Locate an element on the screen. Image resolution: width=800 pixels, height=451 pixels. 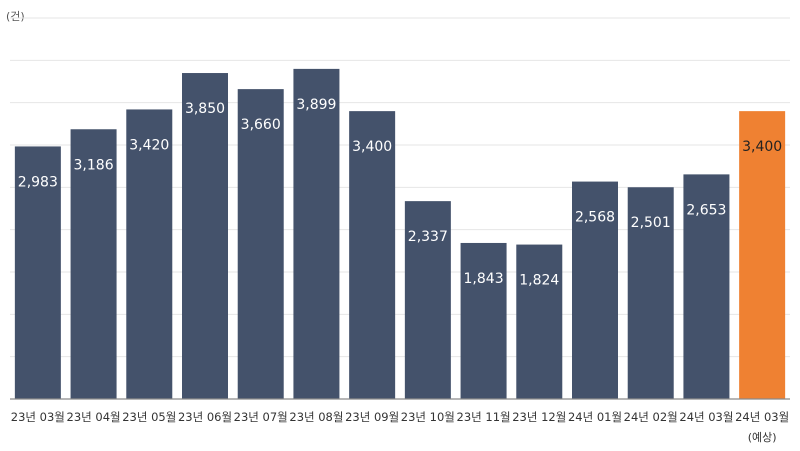
x-tick-label: 24년 02월 is located at coordinates (651, 417).